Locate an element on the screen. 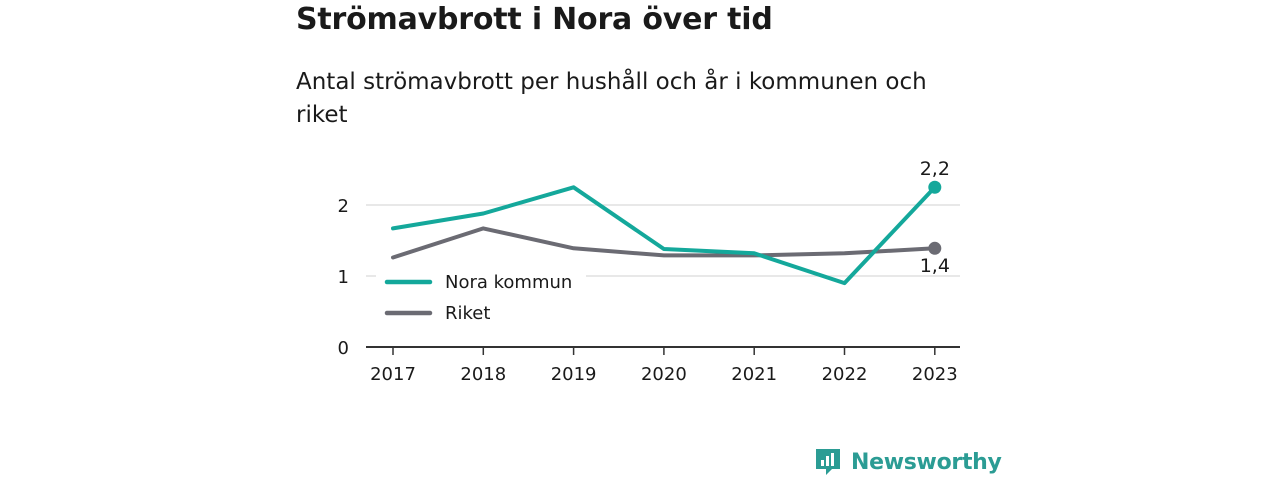 The image size is (1280, 480). x-tick-label: 2017 is located at coordinates (393, 374).